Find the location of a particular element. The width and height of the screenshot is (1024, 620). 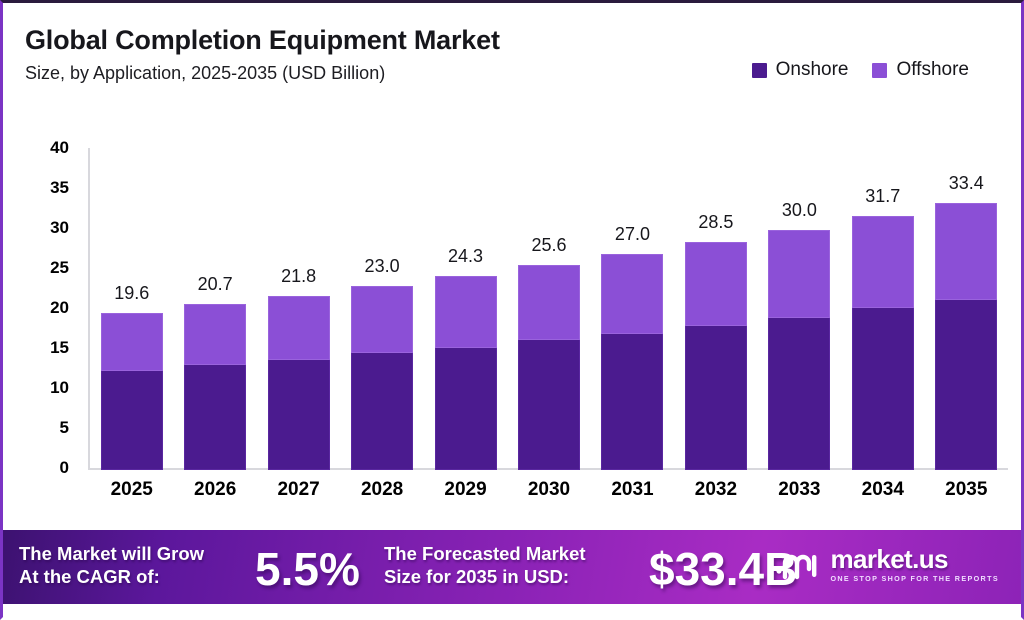

bar-value-label-2029: 24.3 is located at coordinates (466, 255).